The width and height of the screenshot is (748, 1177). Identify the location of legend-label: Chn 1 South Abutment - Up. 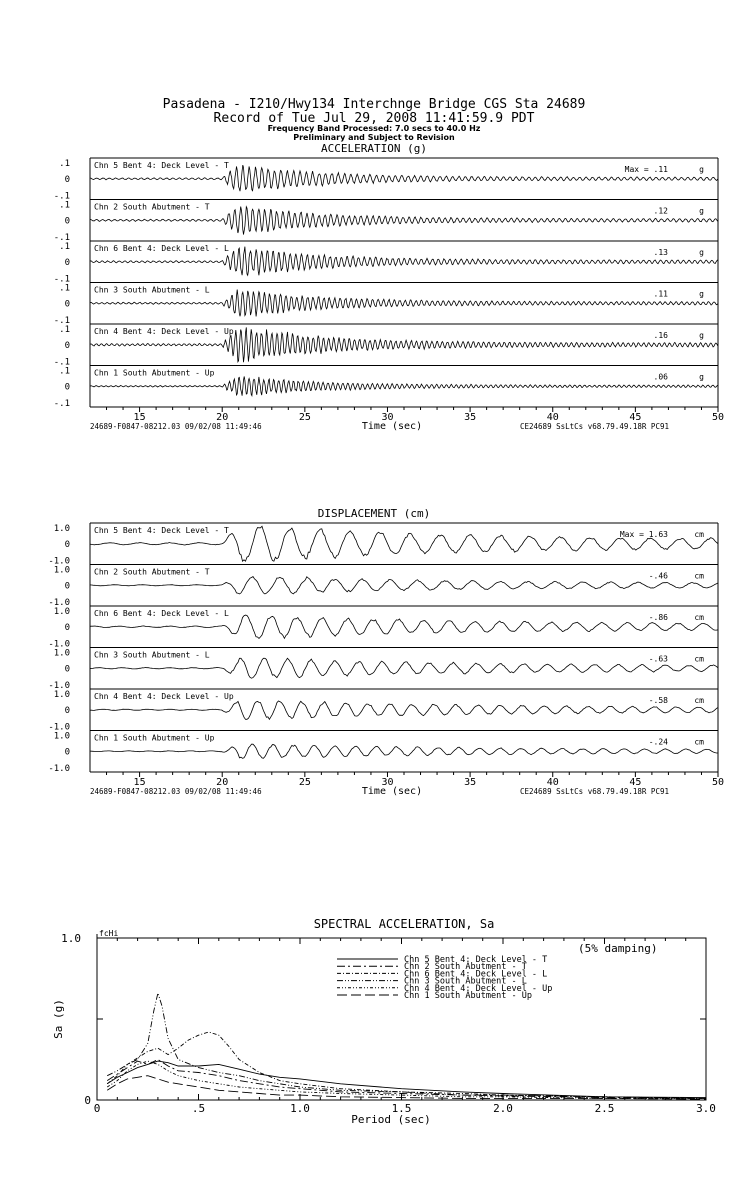
(468, 996).